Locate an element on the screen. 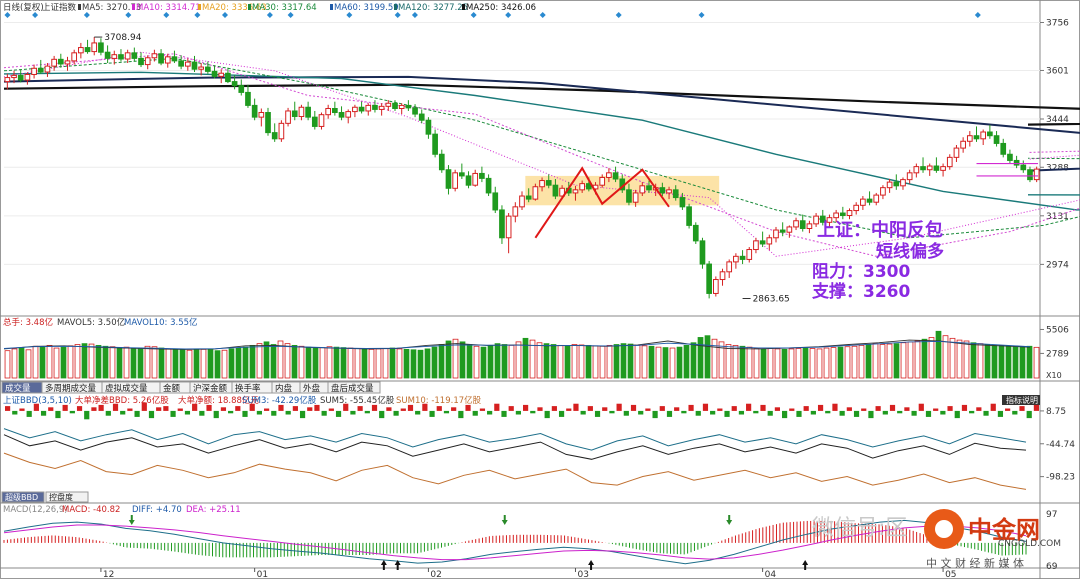 This screenshot has height=583, width=1080. indicator-tab-label-6: 内盘 is located at coordinates (284, 388).